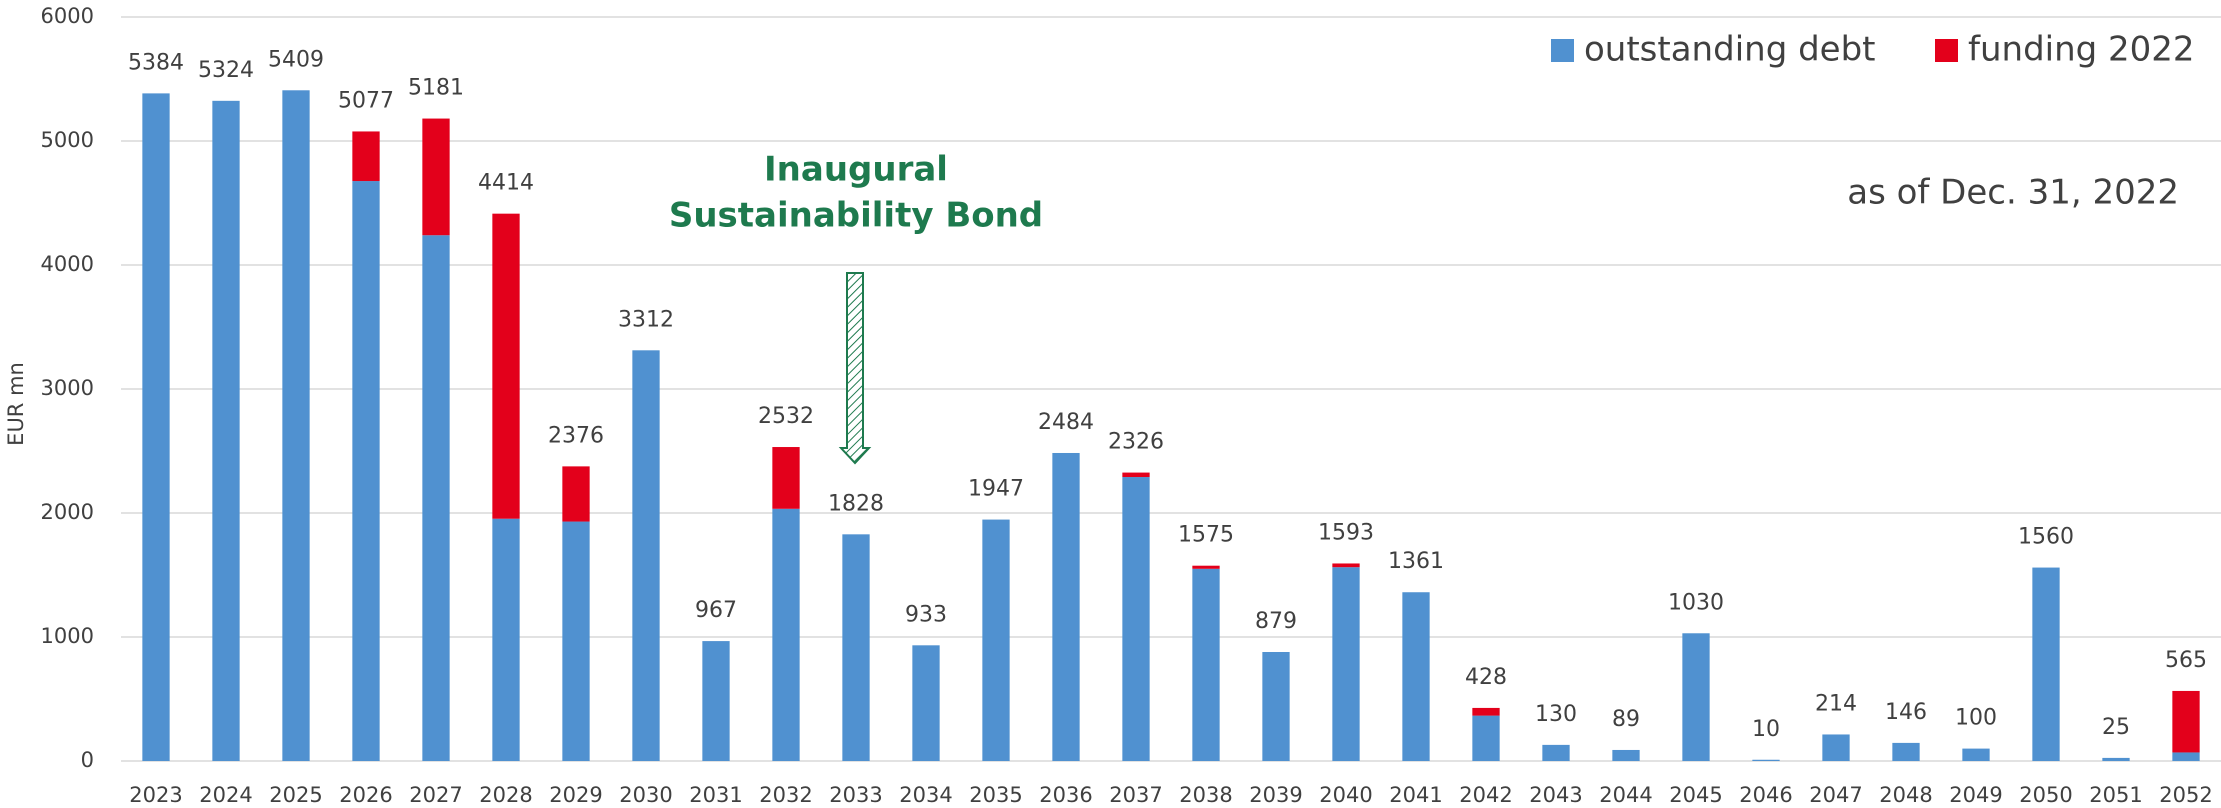 The height and width of the screenshot is (808, 2221). Describe the element at coordinates (1765, 795) in the screenshot. I see `x-tick-label: 2046` at that location.